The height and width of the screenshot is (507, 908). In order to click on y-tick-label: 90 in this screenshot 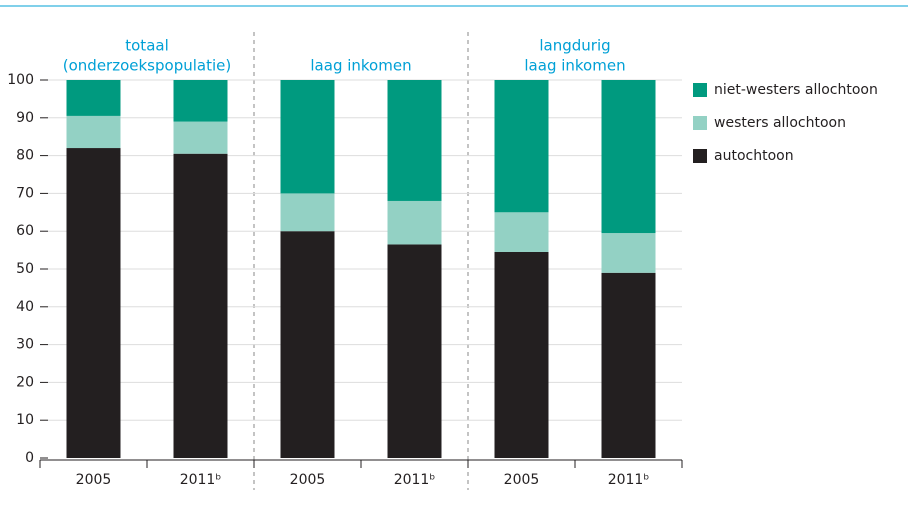, I will do `click(25, 118)`.